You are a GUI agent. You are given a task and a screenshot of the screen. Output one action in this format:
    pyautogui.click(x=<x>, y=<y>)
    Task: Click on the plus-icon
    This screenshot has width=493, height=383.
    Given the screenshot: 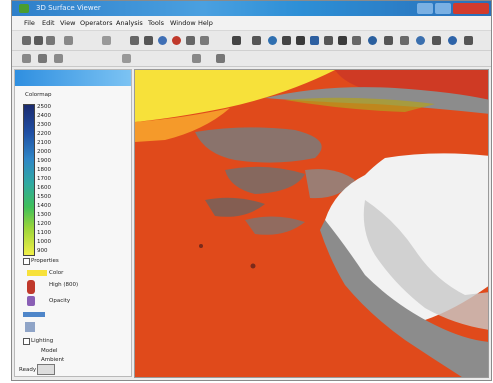 What is the action you would take?
    pyautogui.click(x=236, y=40)
    